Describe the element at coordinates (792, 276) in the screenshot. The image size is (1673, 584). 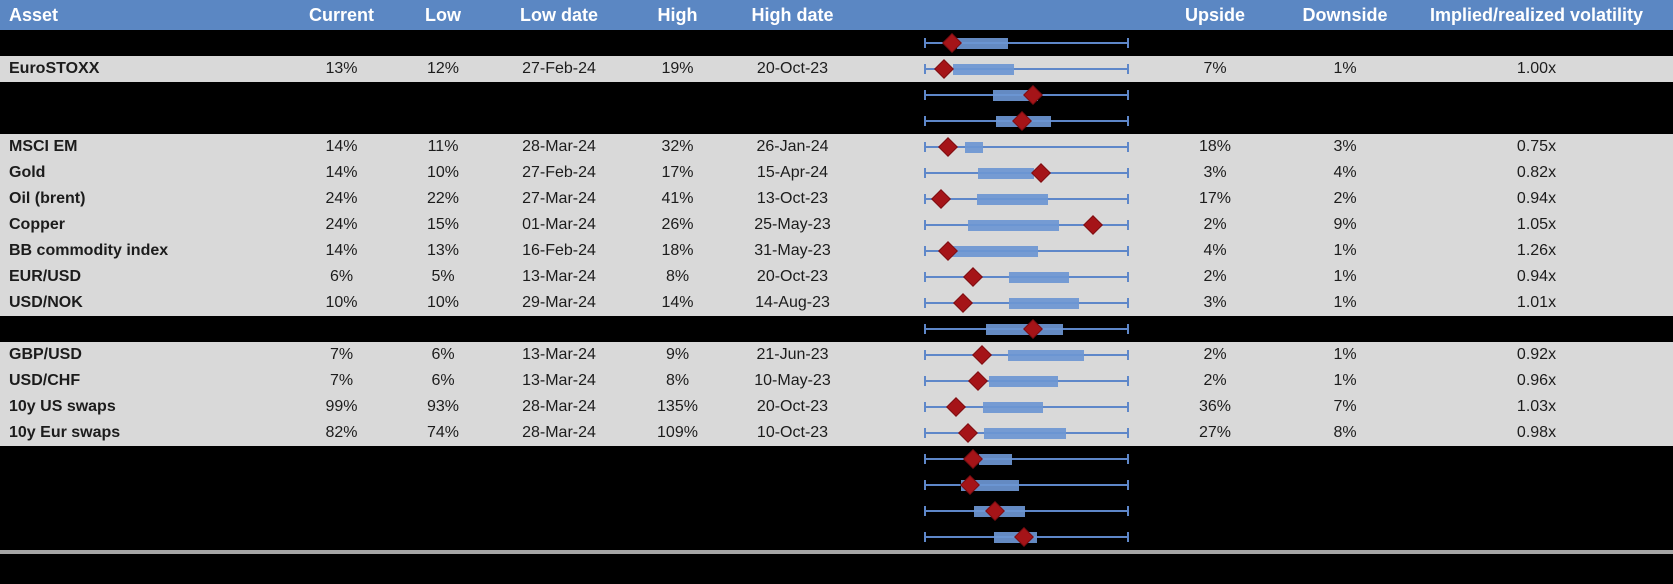
I see `high-date-cell: 20-Oct-23` at that location.